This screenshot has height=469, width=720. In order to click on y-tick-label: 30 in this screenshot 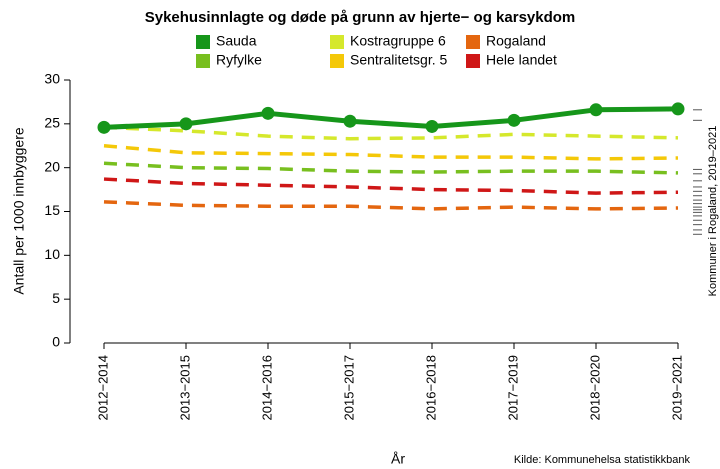, I will do `click(52, 79)`.